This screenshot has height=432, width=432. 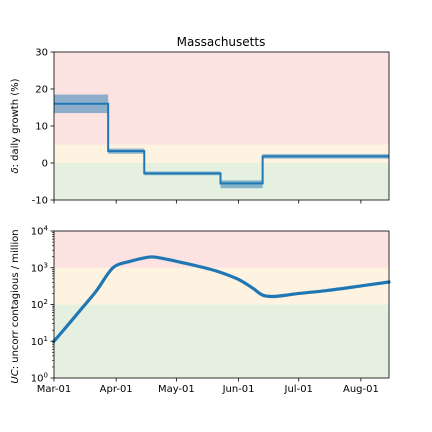 What do you see at coordinates (39, 267) in the screenshot?
I see `ytick-label-3: 10³` at bounding box center [39, 267].